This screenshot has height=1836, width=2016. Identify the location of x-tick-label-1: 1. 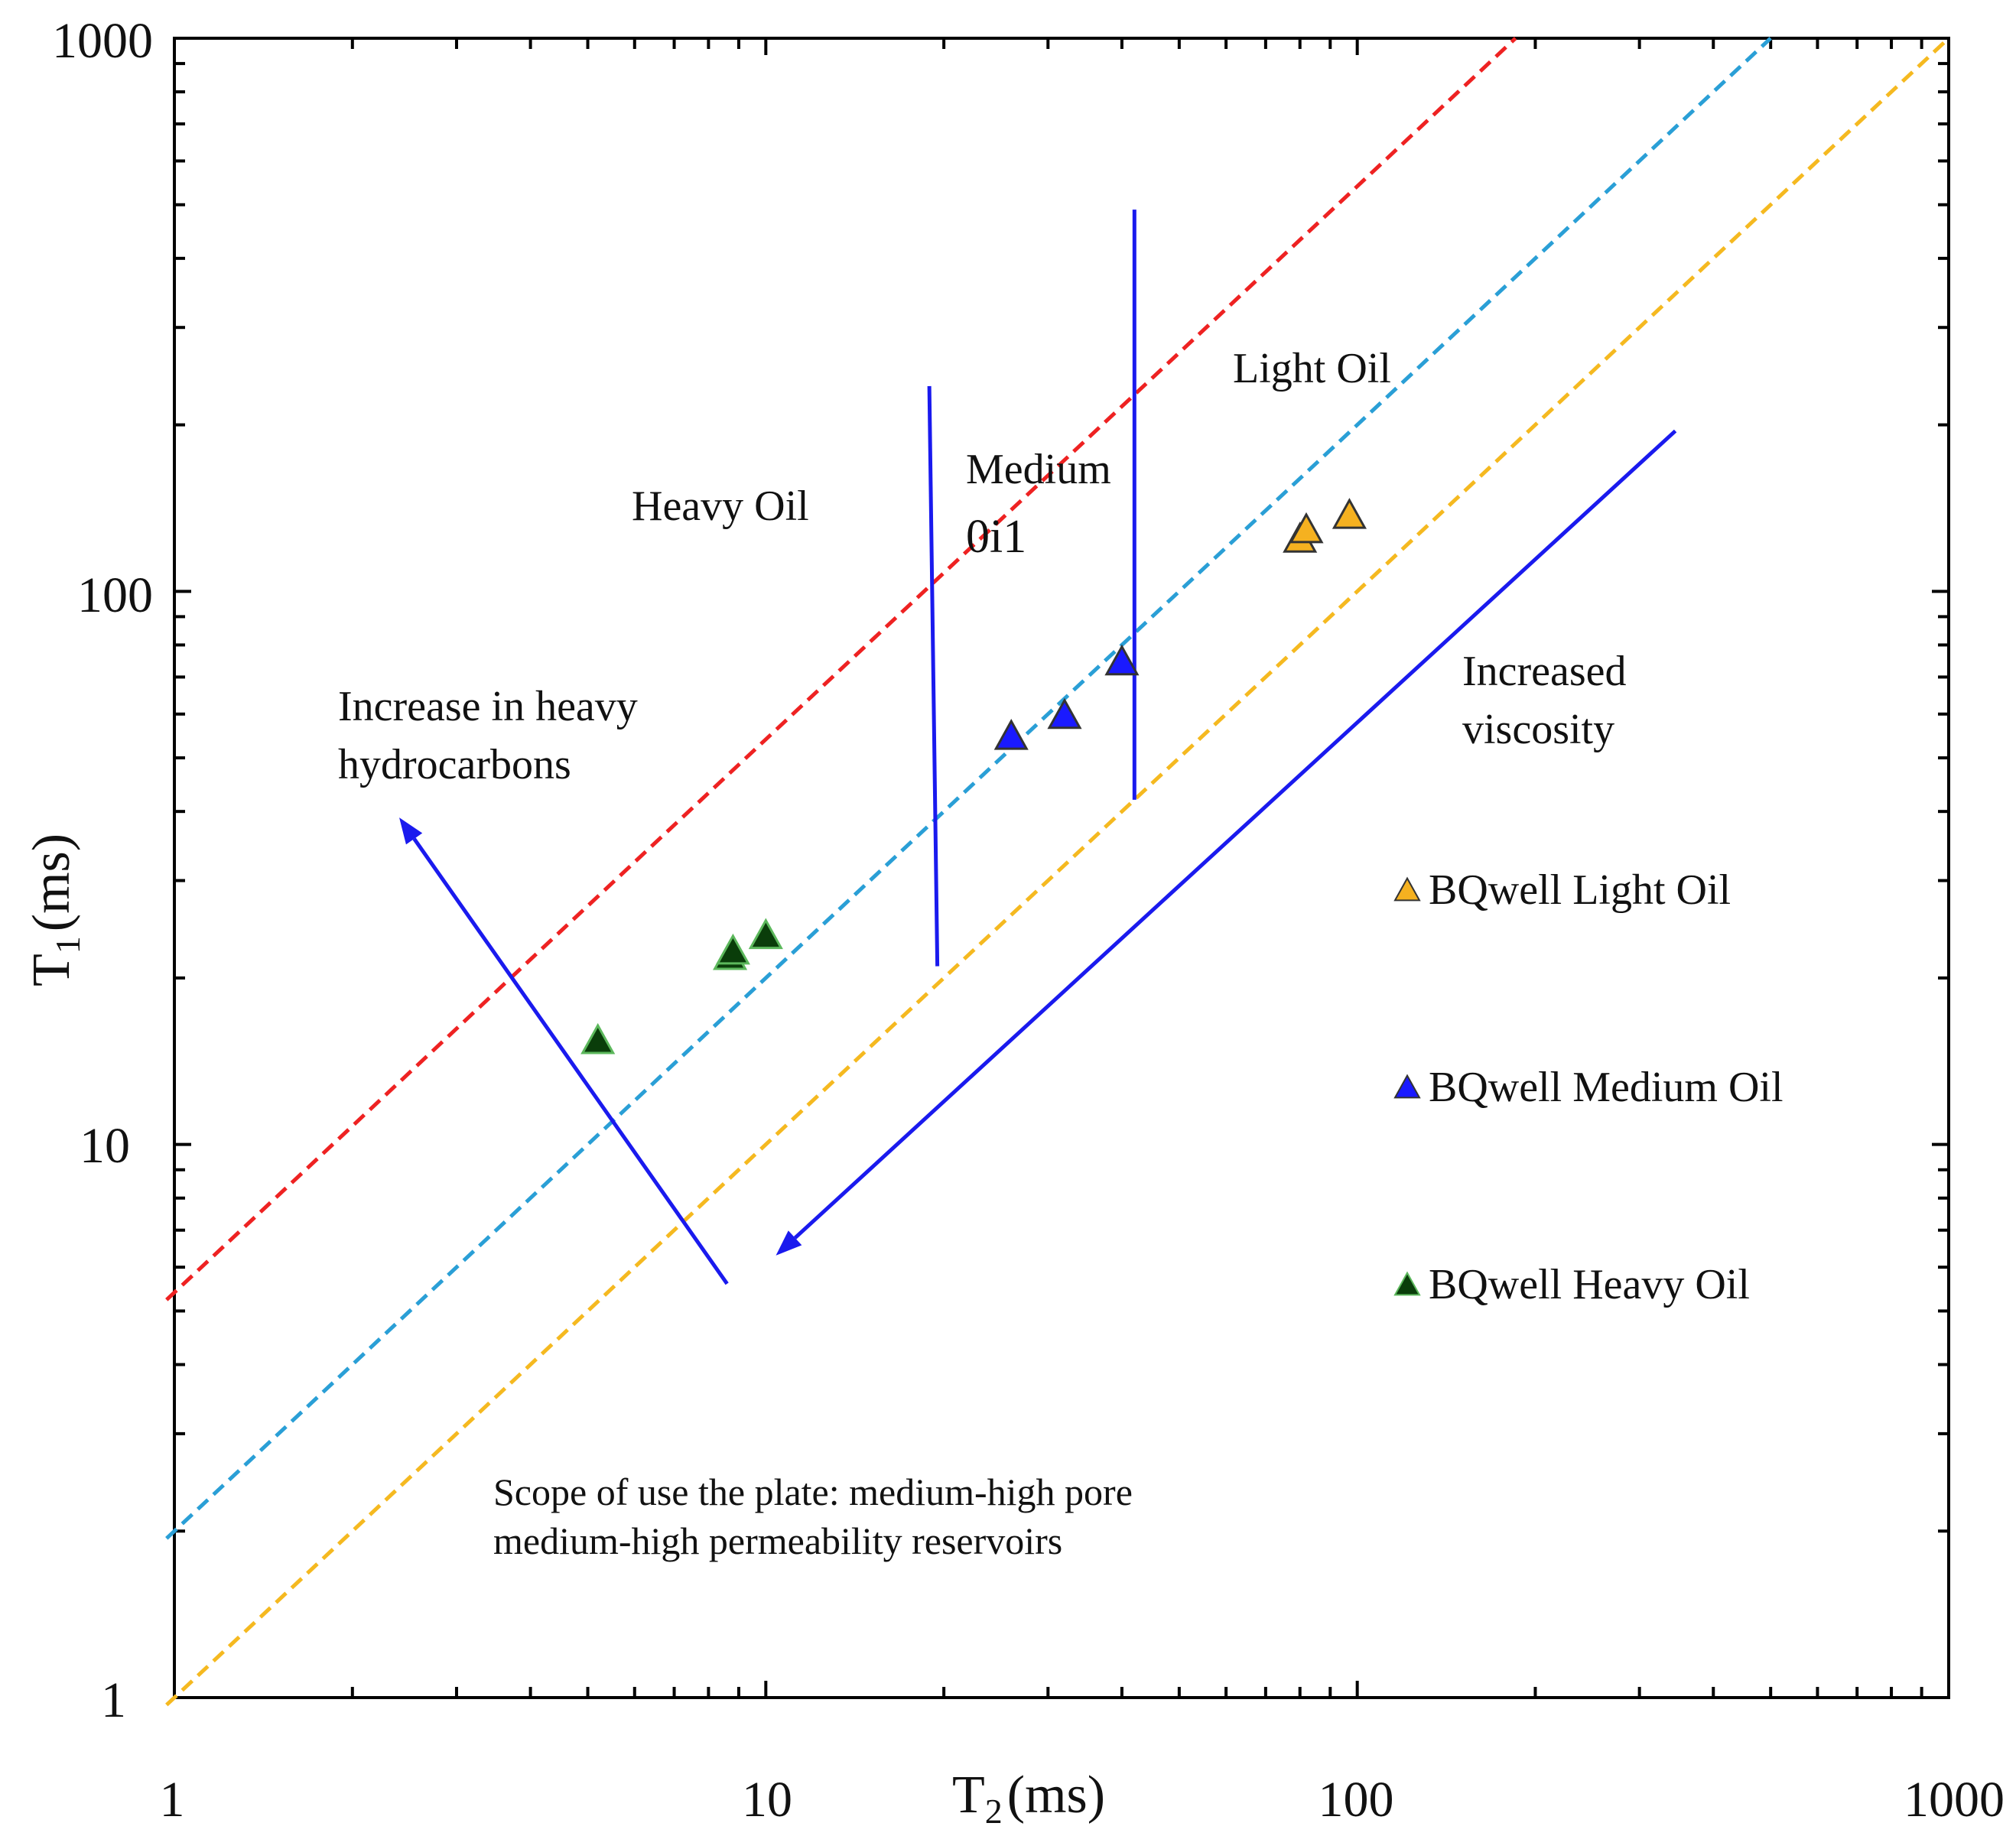
(172, 1800).